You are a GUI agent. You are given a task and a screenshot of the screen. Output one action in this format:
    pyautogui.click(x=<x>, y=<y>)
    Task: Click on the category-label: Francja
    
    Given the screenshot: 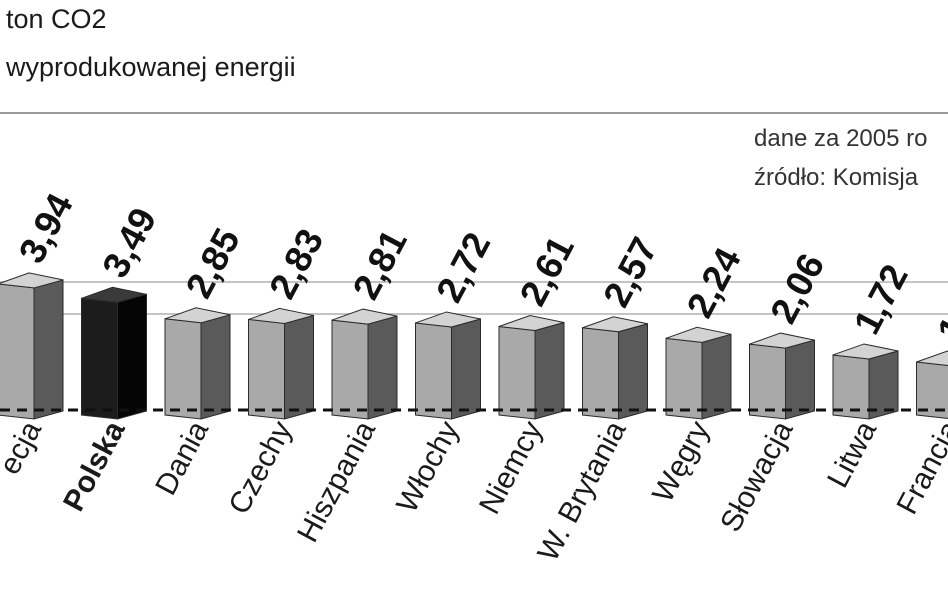 What is the action you would take?
    pyautogui.click(x=919, y=468)
    